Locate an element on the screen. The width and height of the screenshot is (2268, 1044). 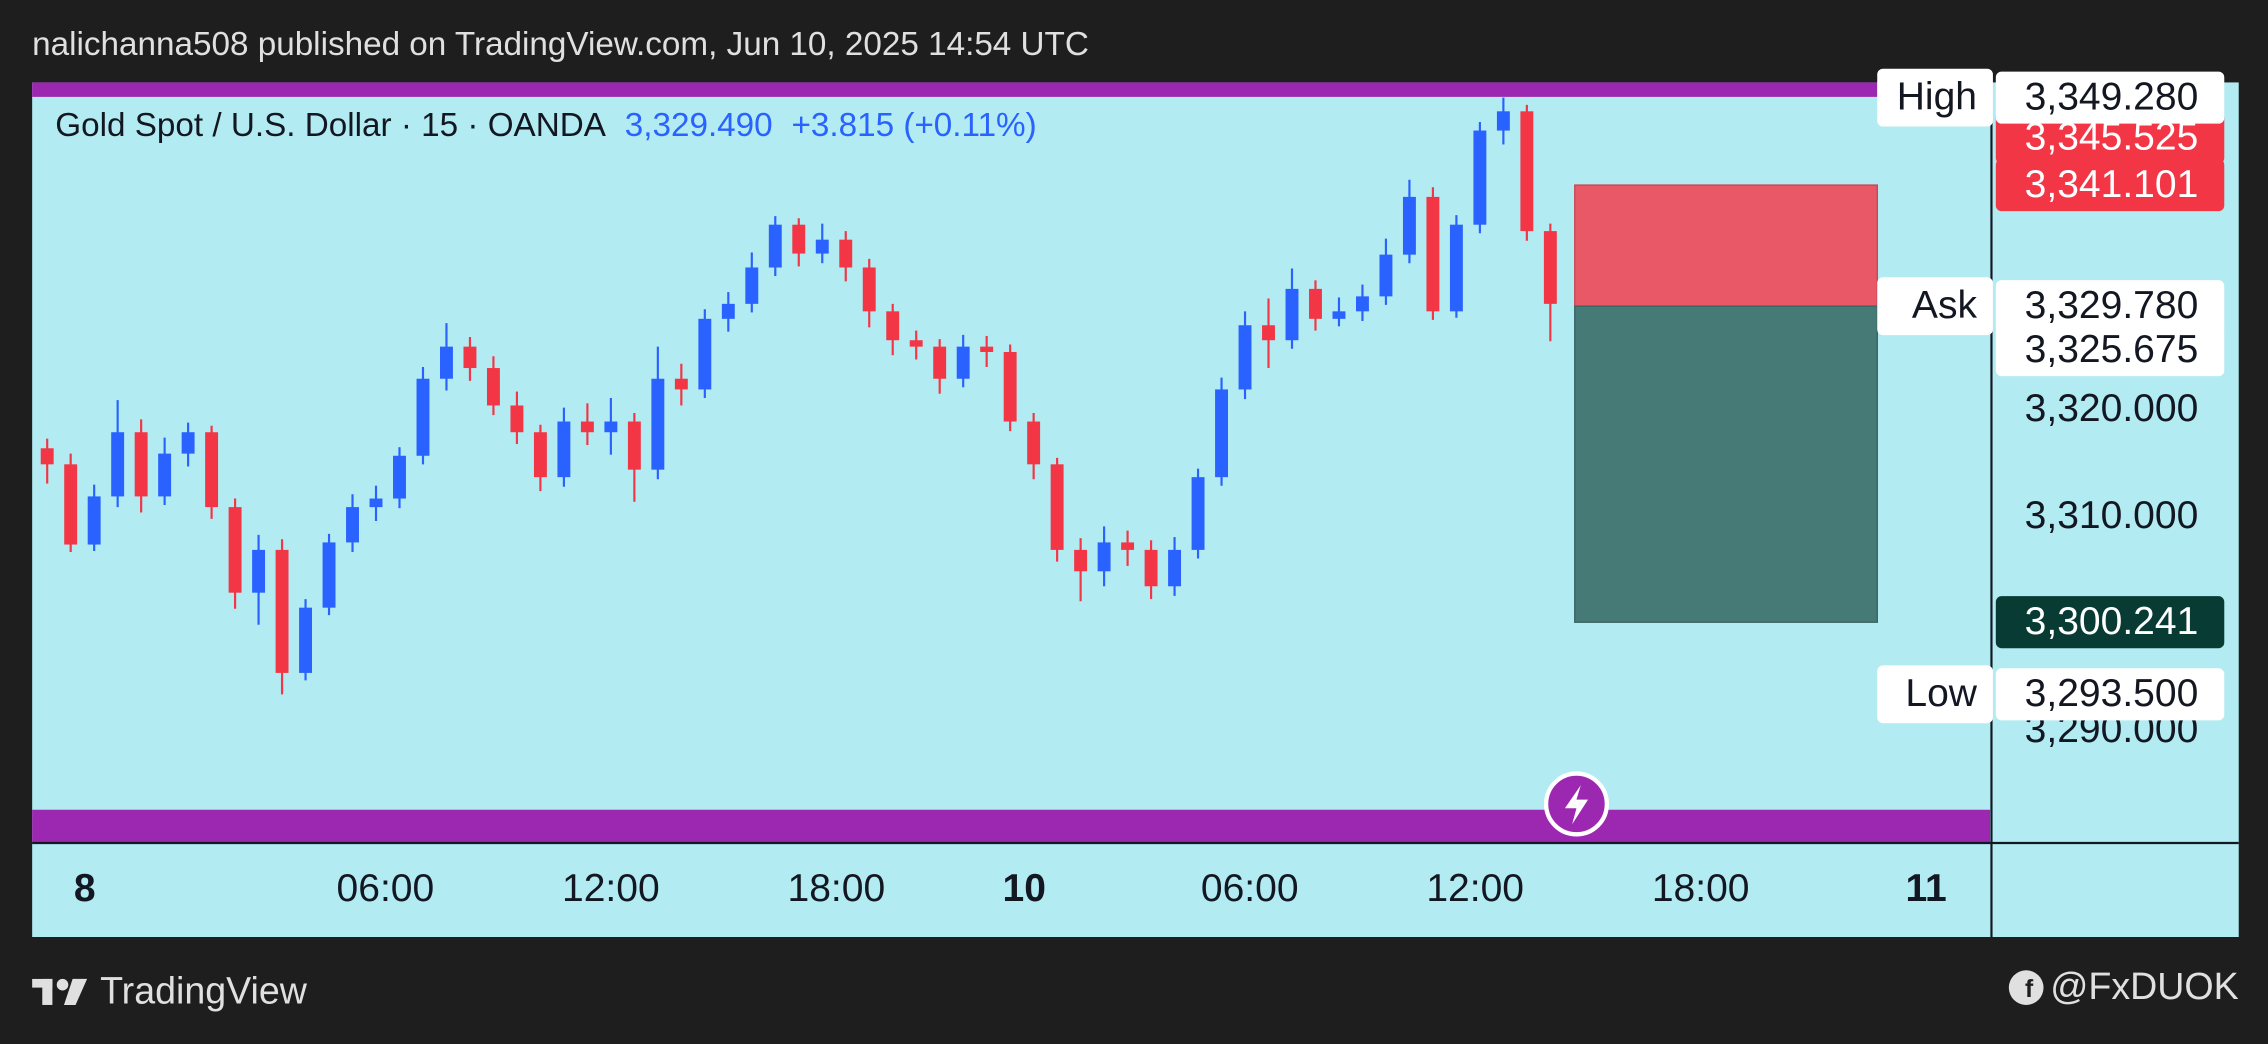
price-label-text: 3,293.500 is located at coordinates (2112, 693).